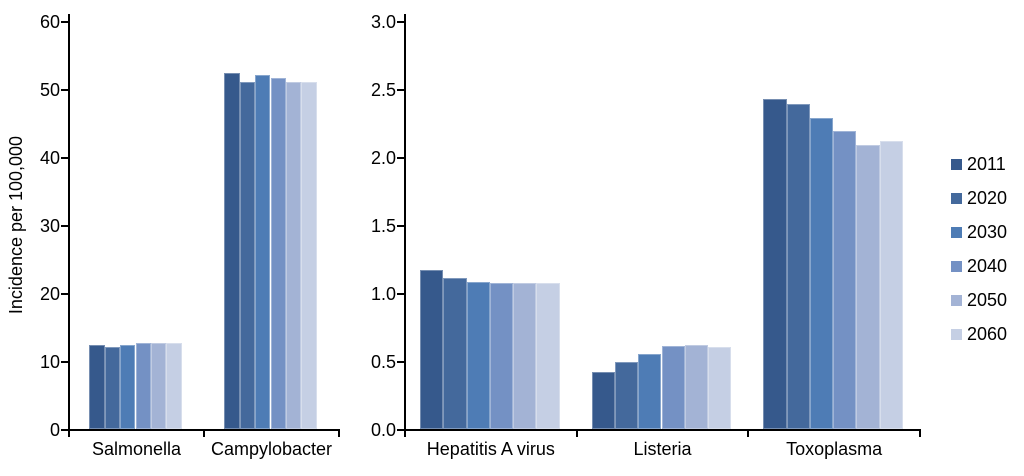 This screenshot has height=476, width=1024. I want to click on bar-listeria-2060, so click(720, 388).